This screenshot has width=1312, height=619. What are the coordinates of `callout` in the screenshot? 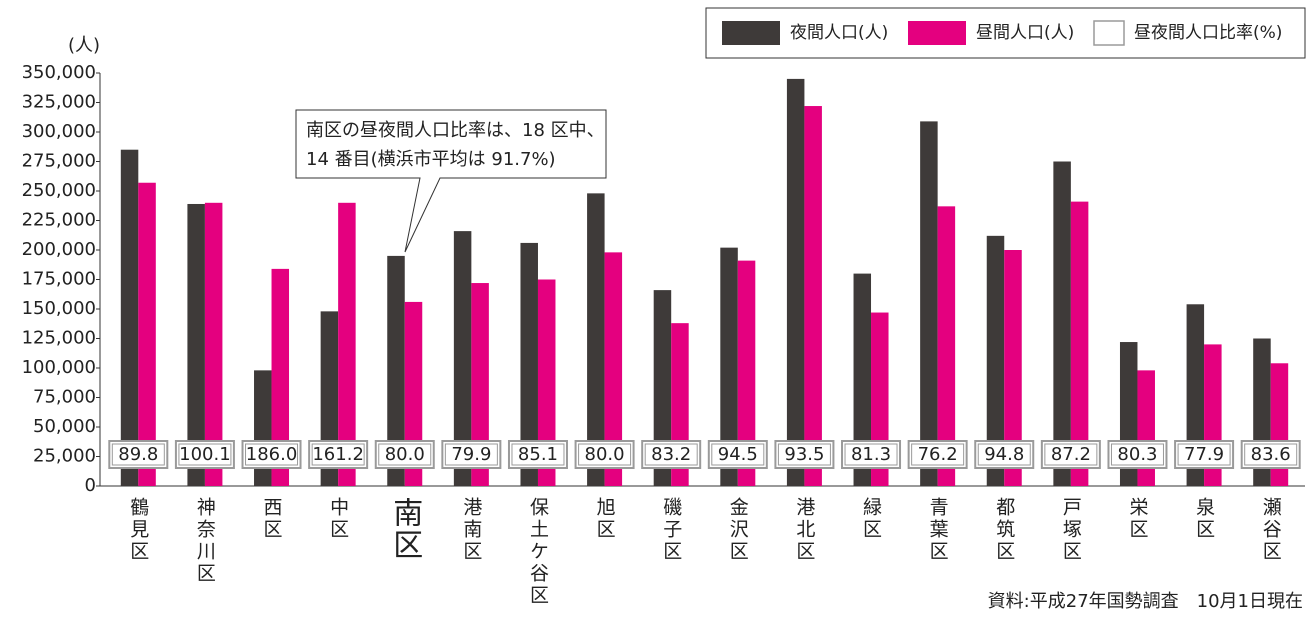 It's located at (451, 181).